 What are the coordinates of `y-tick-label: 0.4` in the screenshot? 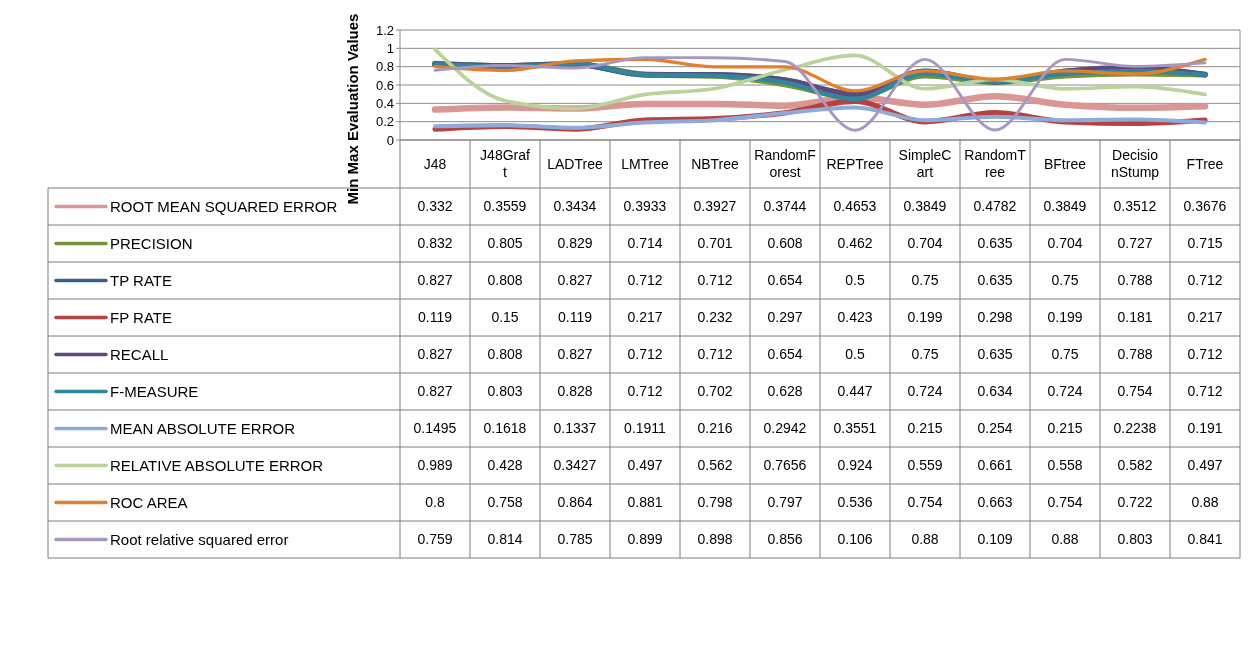 It's located at (384, 103).